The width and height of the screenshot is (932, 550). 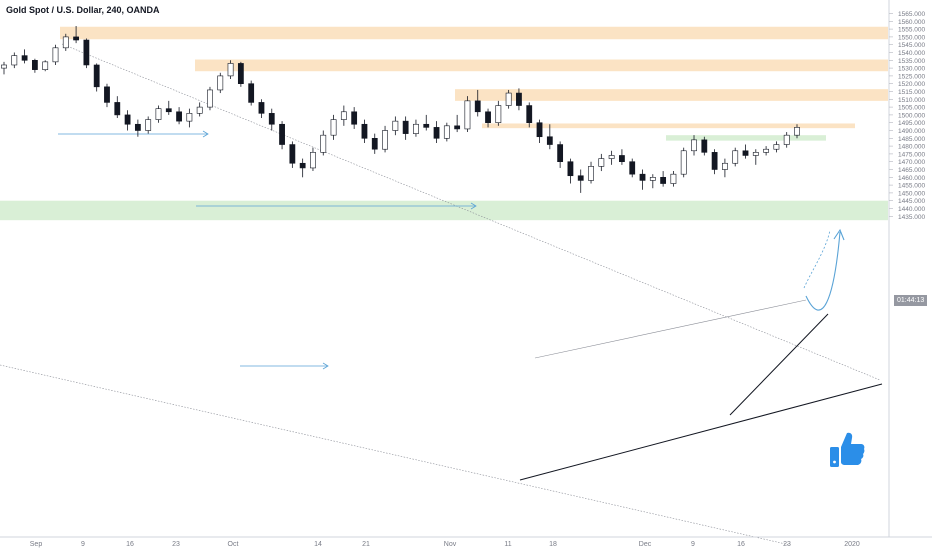 I want to click on price-tick-label: 1440.000, so click(x=911, y=209).